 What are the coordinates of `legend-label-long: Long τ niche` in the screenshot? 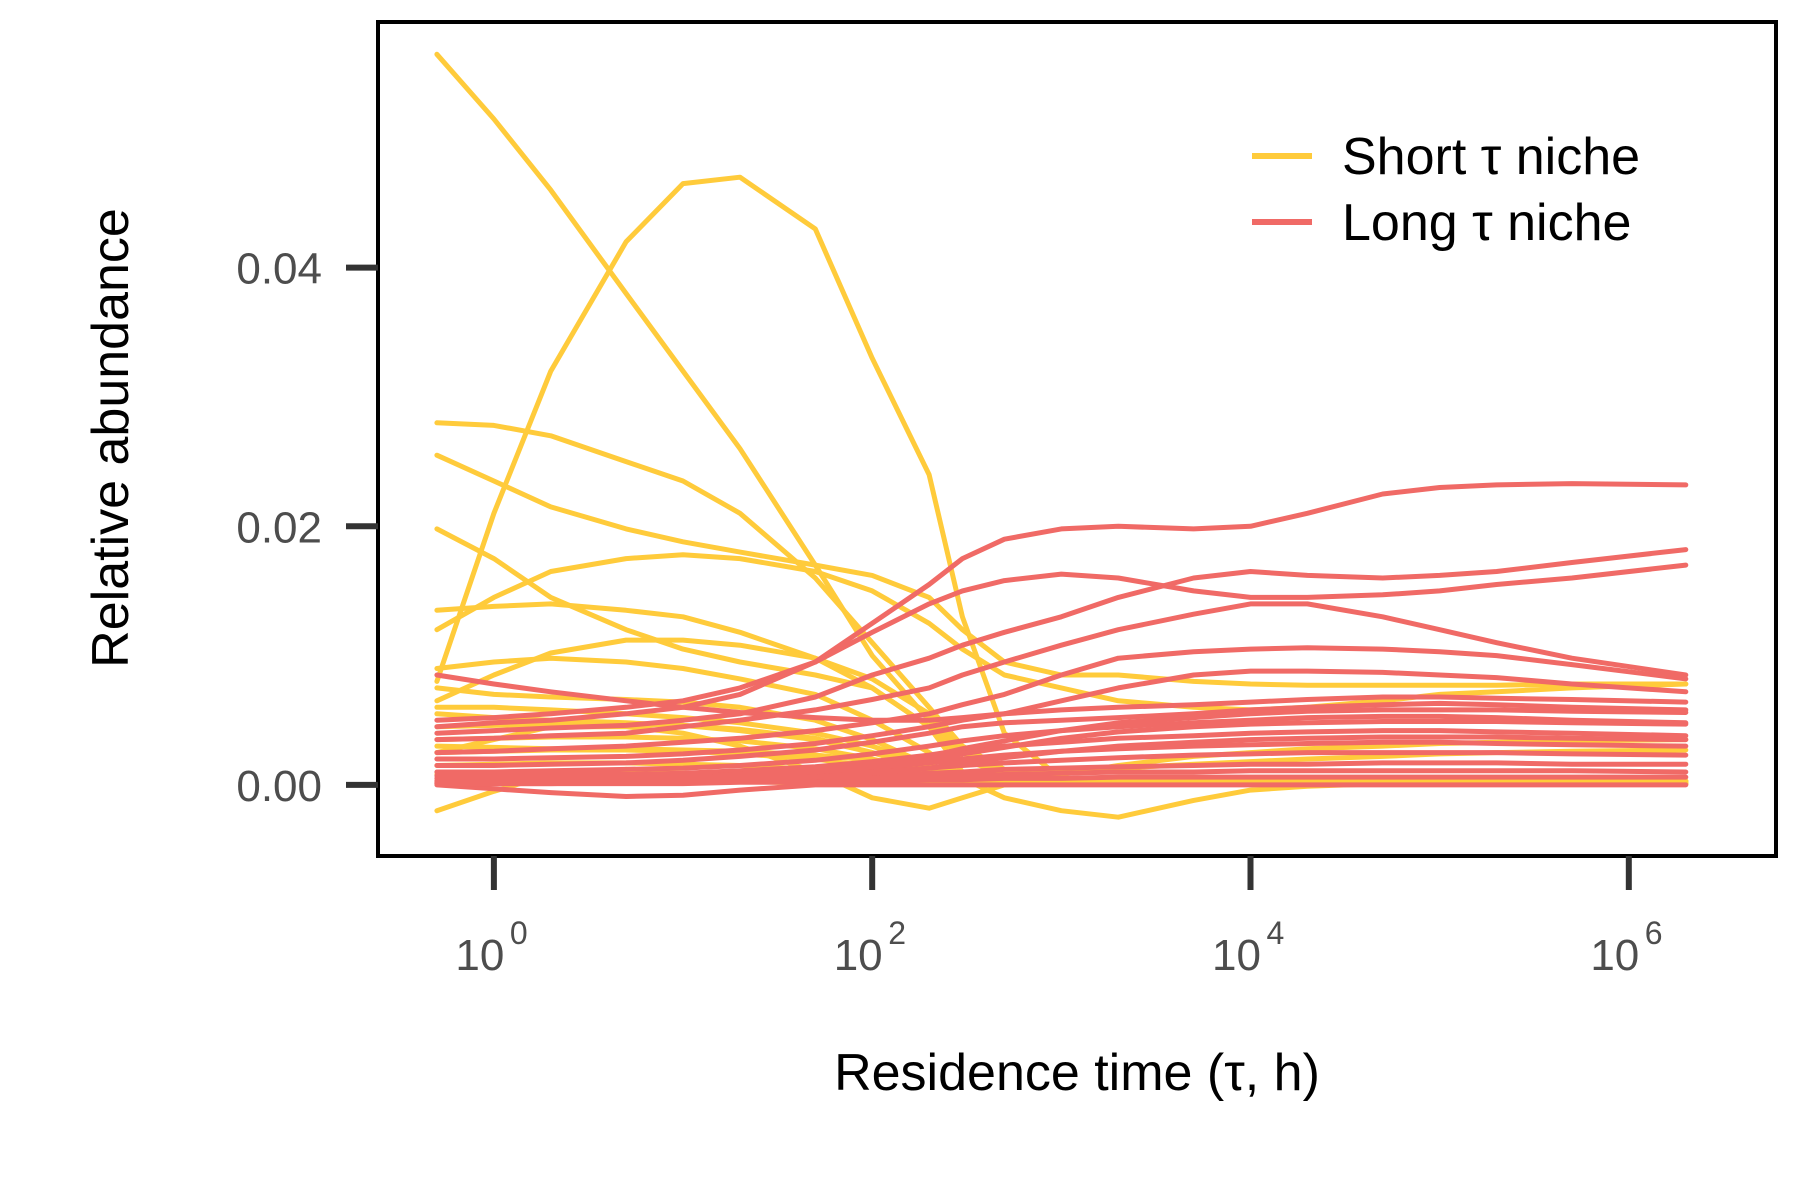 It's located at (1486, 223).